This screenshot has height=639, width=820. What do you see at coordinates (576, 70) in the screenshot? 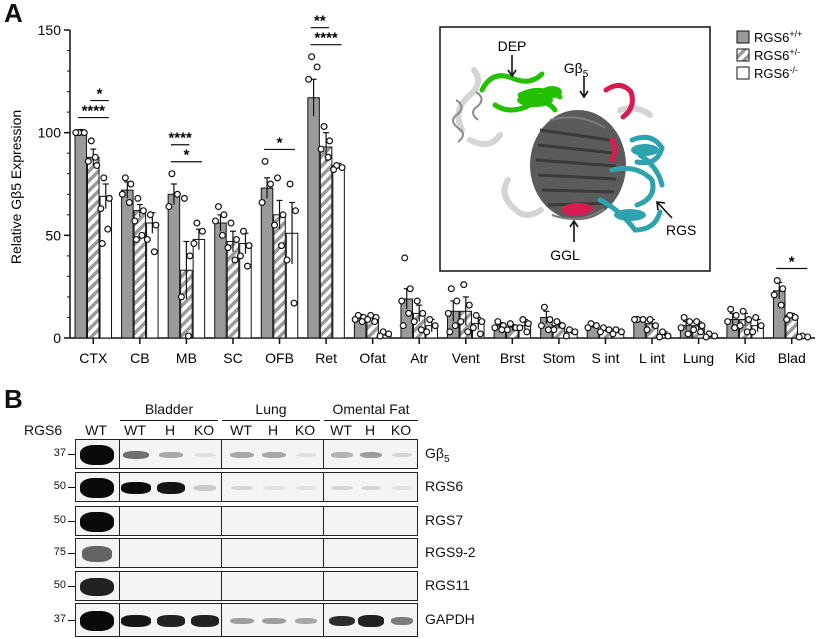
I see `gb5-label: Gβ5` at bounding box center [576, 70].